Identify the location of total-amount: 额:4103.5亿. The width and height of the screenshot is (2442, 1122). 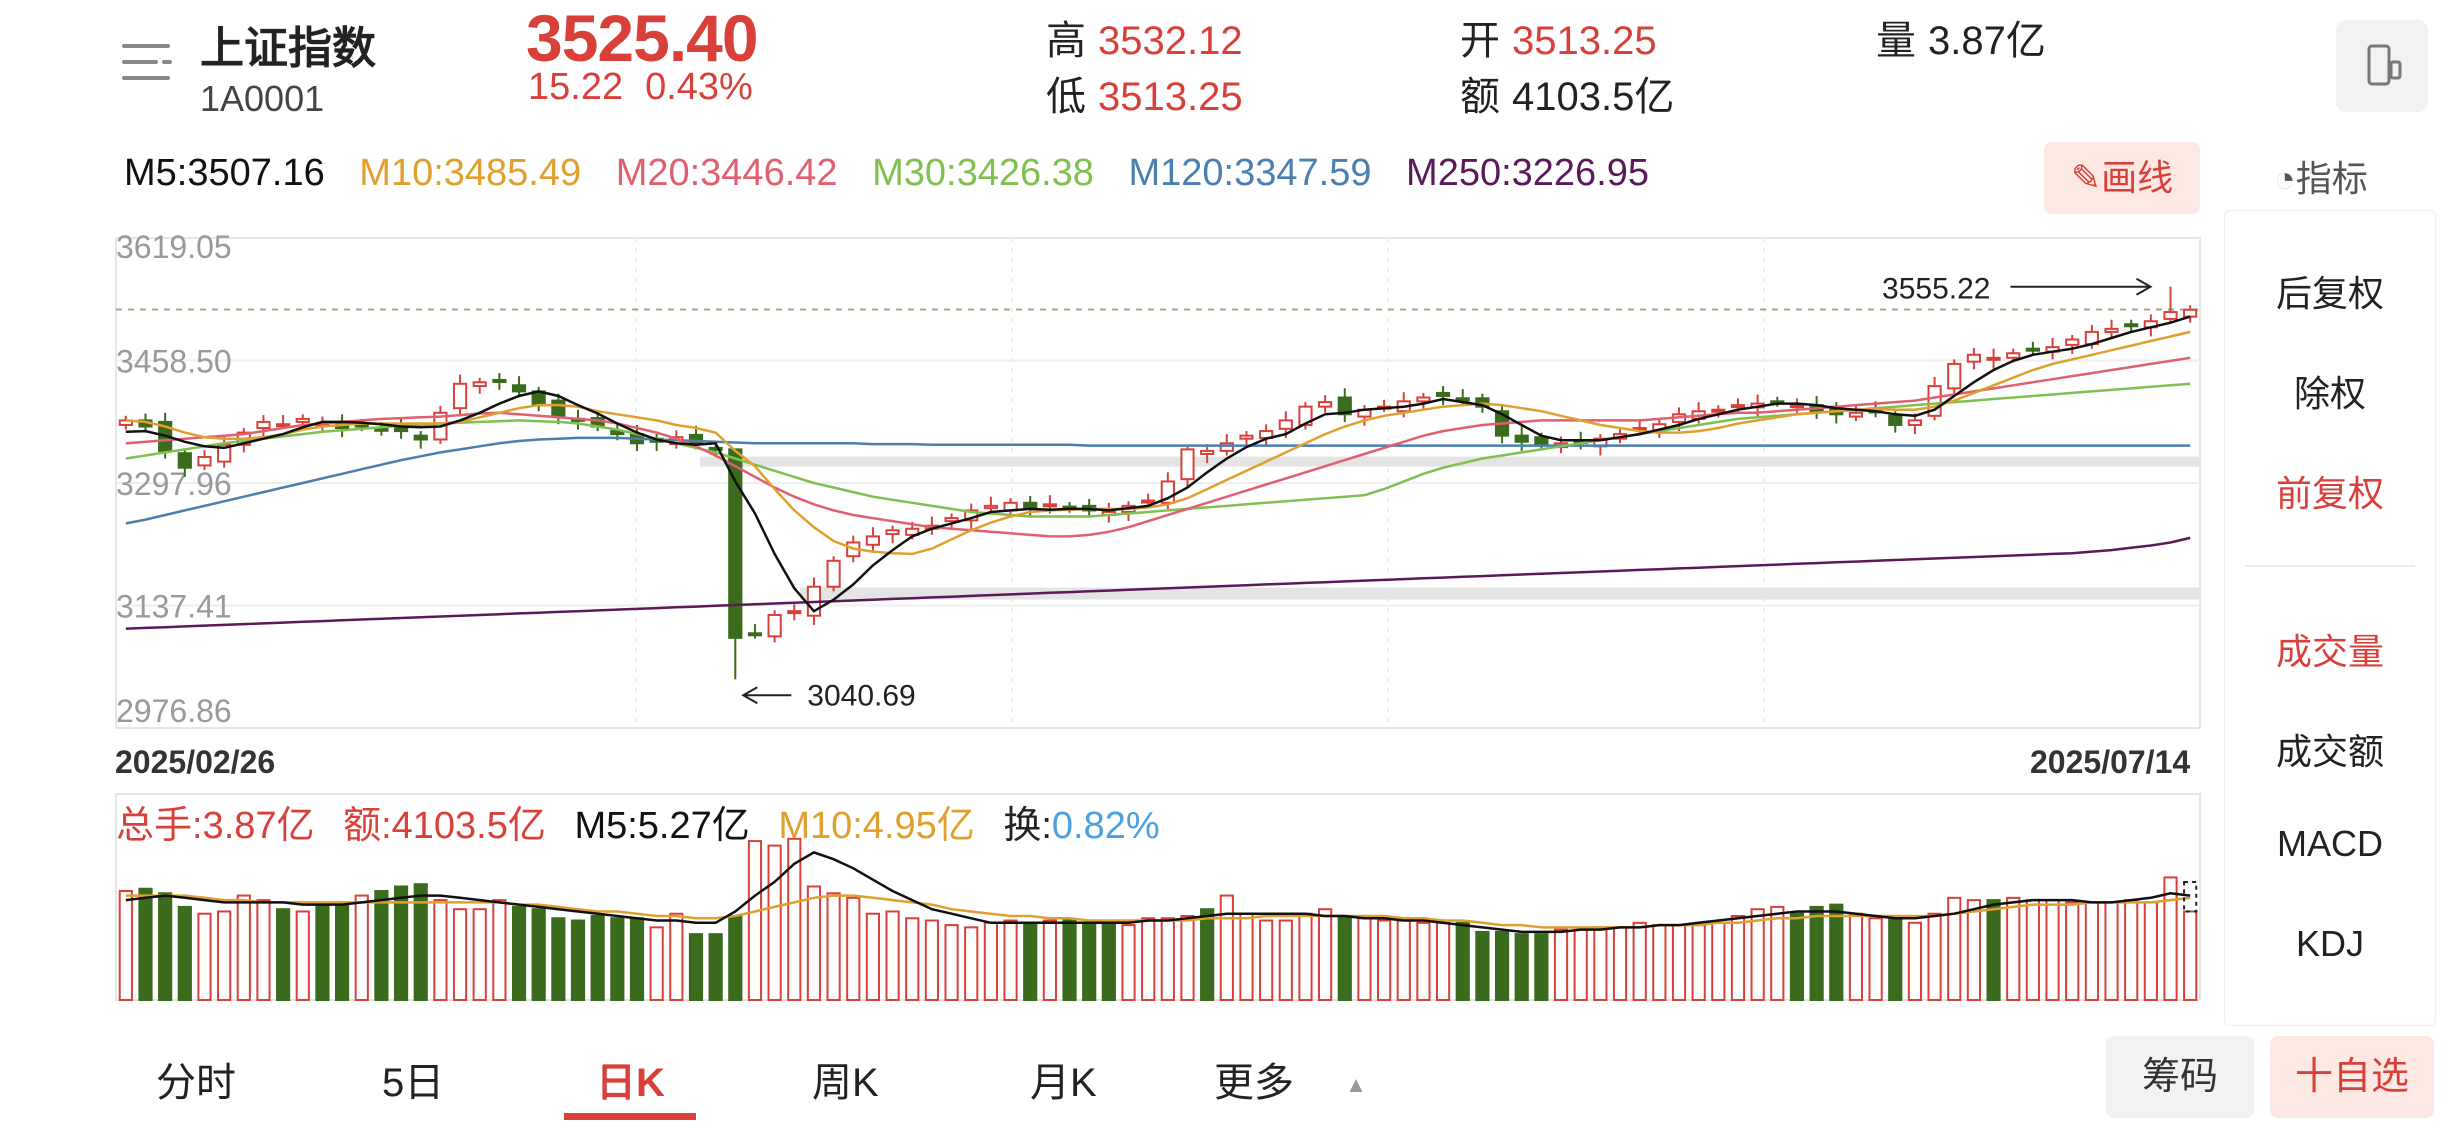
(444, 826).